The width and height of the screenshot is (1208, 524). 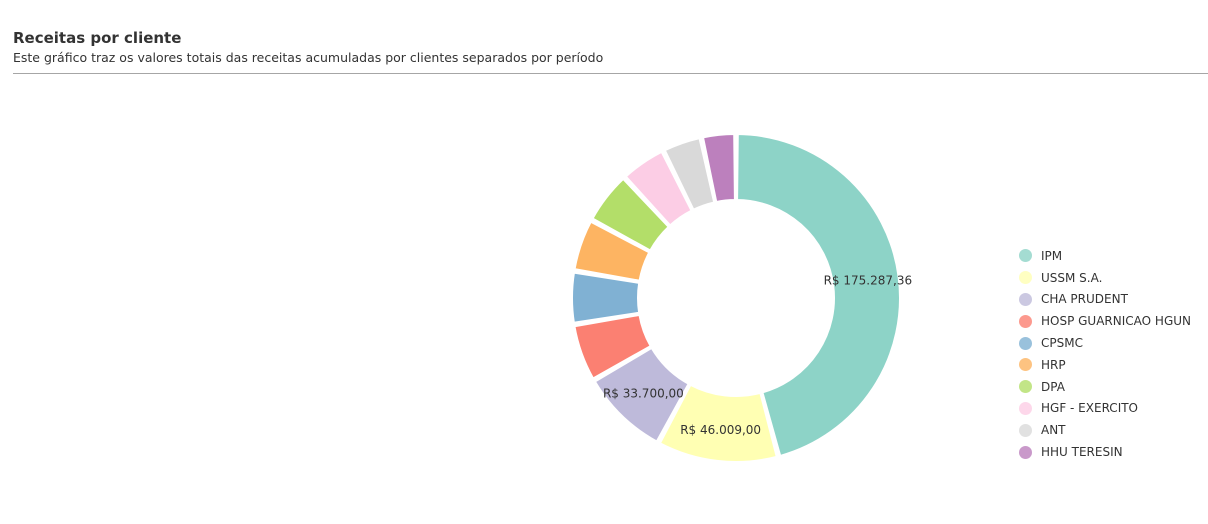 I want to click on legend-item-5: HRP, so click(x=1105, y=365).